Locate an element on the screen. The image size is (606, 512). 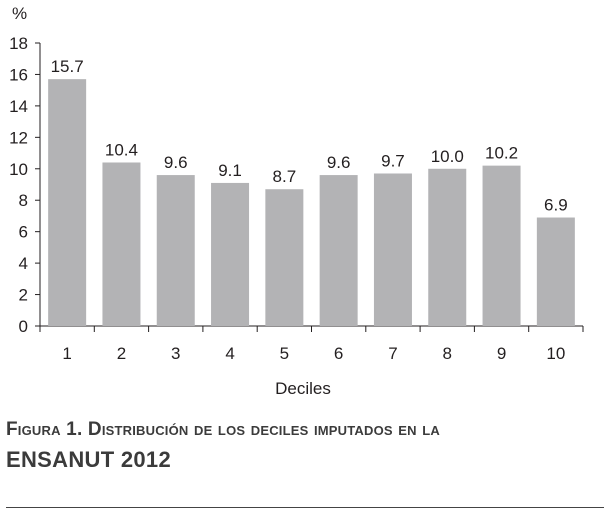
data-label: 8.7 is located at coordinates (285, 176).